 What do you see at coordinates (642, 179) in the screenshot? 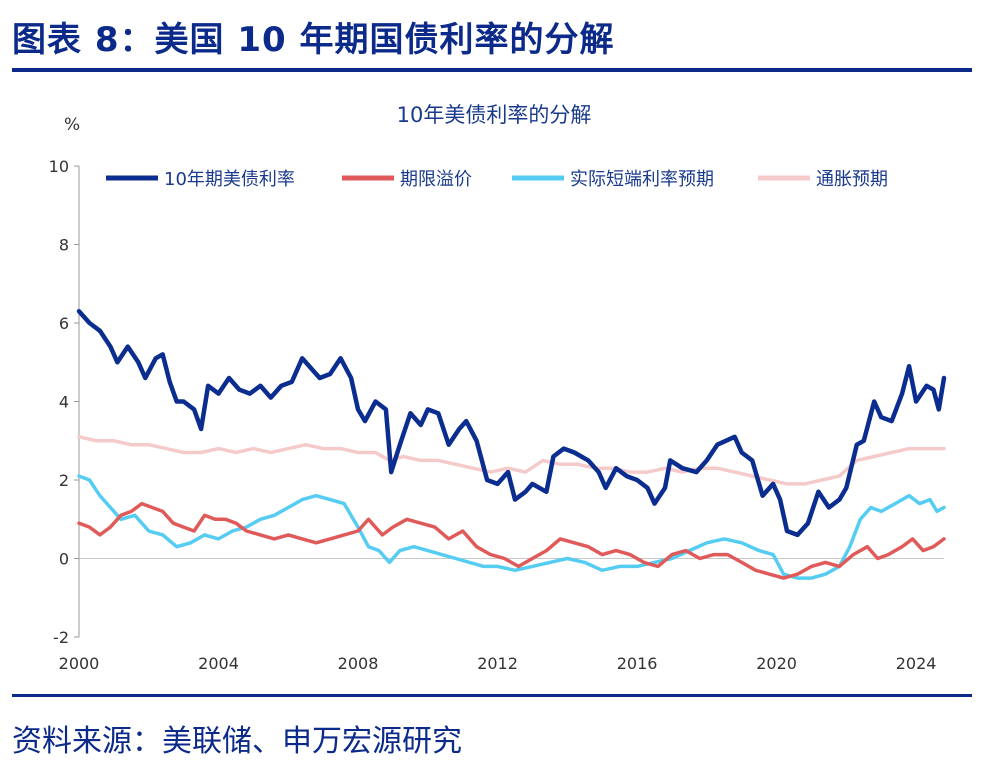
I see `legend-label-3: 实际短端利率预期` at bounding box center [642, 179].